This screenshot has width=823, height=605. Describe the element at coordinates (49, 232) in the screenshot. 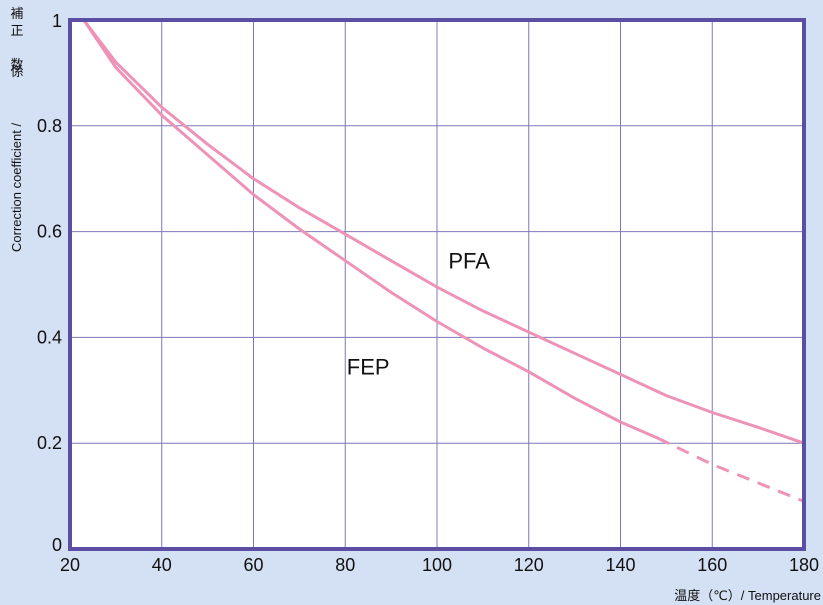

I see `y-tick-label: 0.6` at that location.